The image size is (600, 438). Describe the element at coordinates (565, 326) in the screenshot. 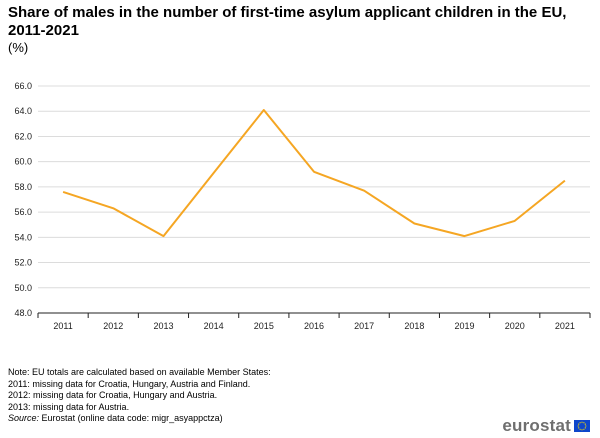

I see `x-tick-label: 2021` at that location.